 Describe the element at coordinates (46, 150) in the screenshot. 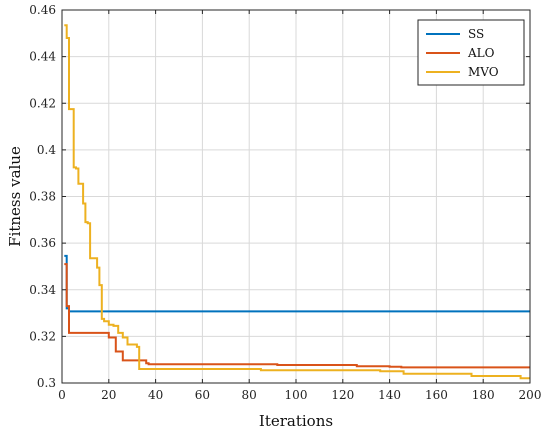

I see `y-tick-label: 0.4` at that location.